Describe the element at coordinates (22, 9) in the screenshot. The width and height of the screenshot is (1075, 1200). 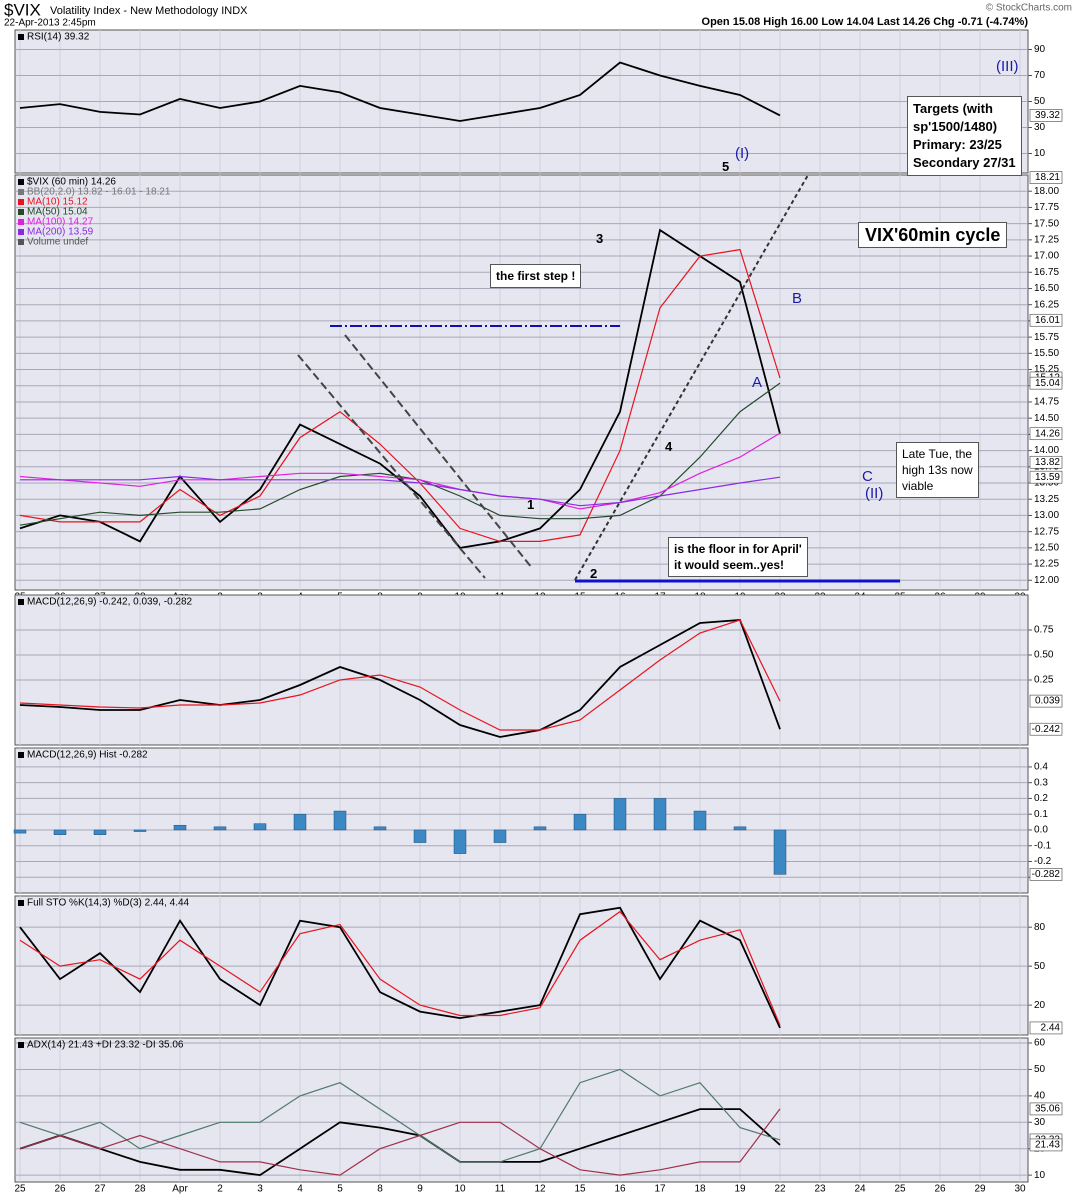
I see `symbol: $VIX` at that location.